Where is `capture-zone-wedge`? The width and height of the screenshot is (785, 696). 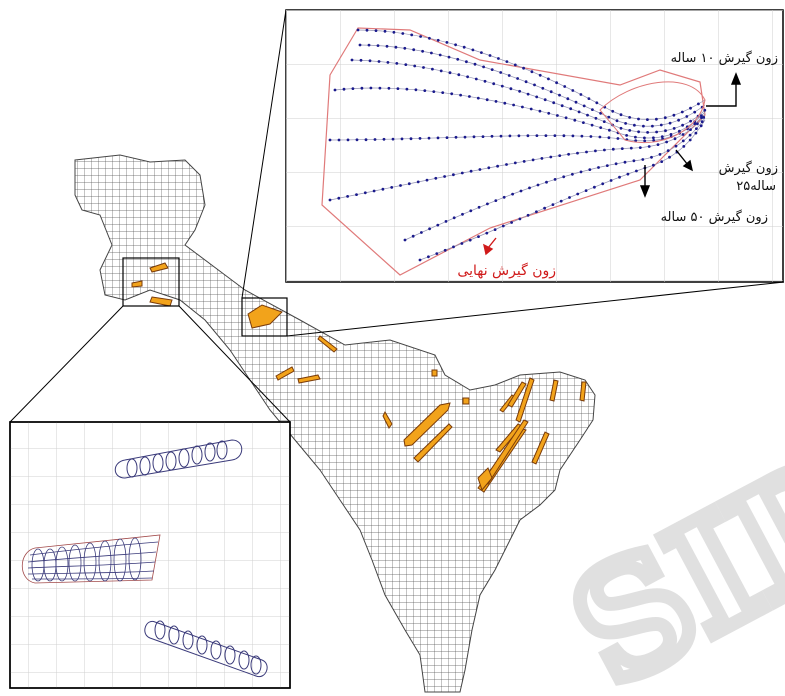 capture-zone-wedge is located at coordinates (91, 559).